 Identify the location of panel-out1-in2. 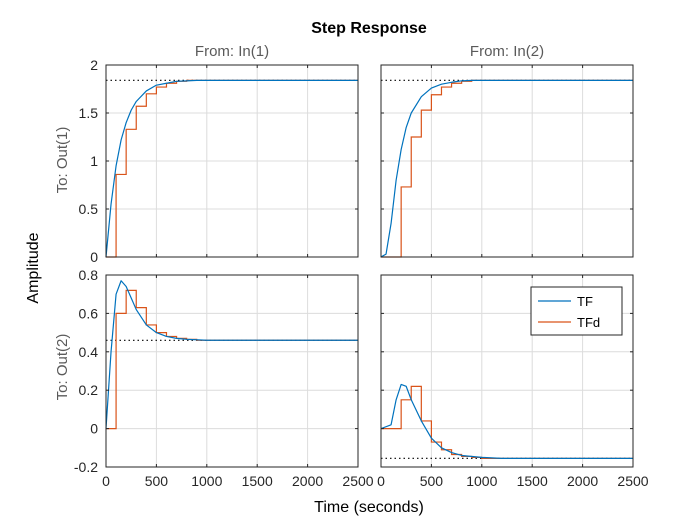
(507, 161).